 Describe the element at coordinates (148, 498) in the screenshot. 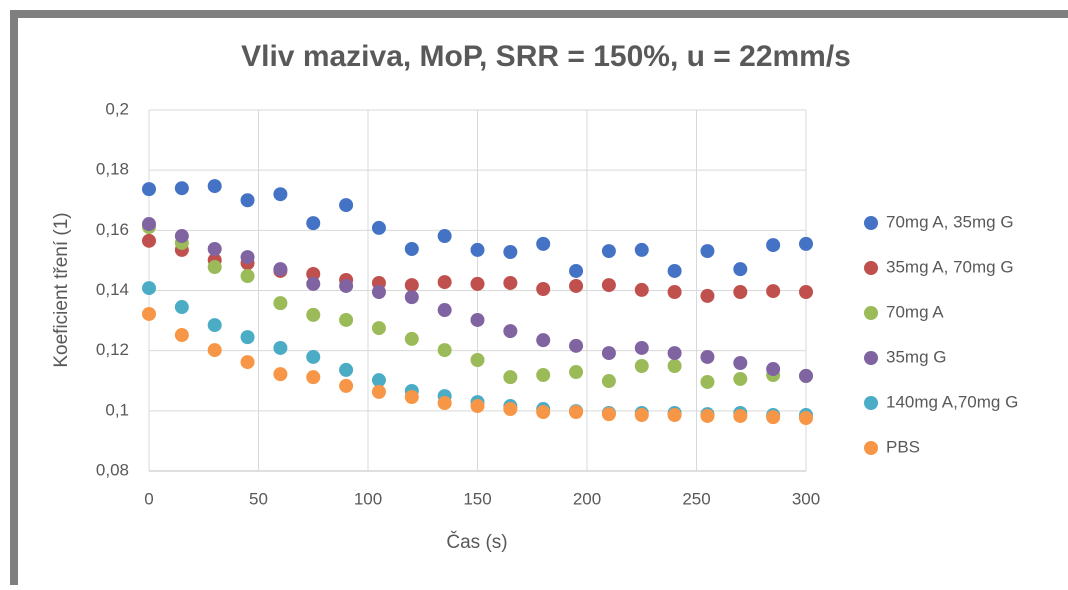

I see `x-tick-label: 0` at that location.